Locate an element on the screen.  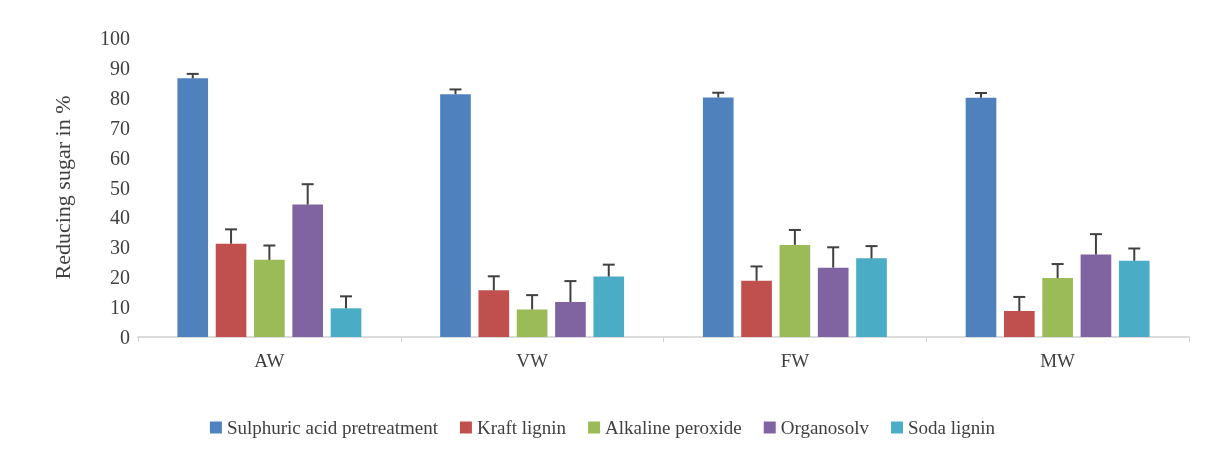
y-tick-label: 30 is located at coordinates (120, 247).